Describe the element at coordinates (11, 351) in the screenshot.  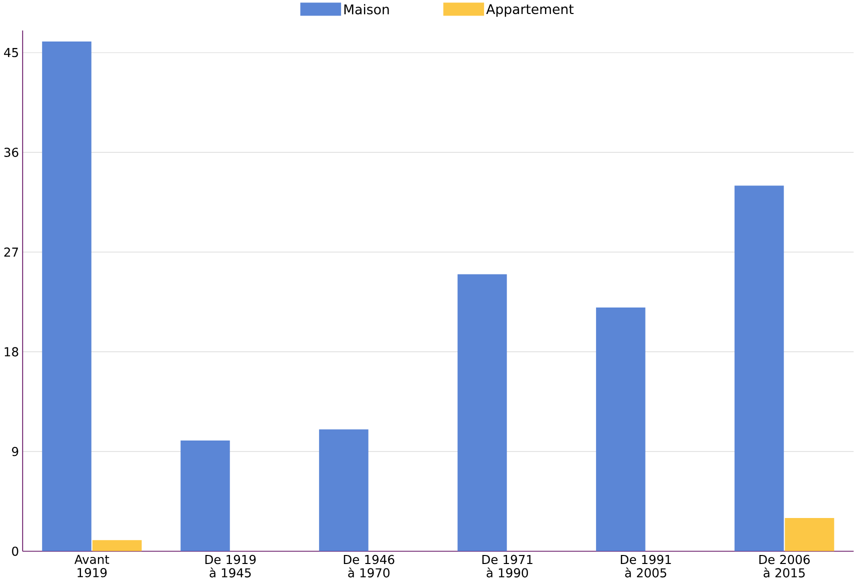
I see `y-tick-label: 18` at that location.